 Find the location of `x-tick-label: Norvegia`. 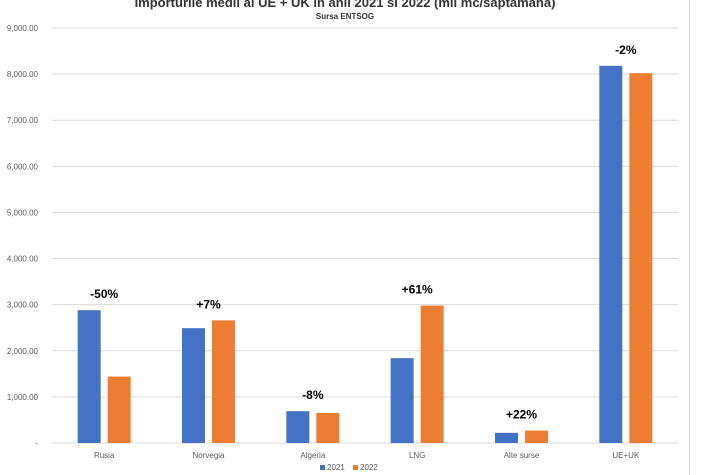

x-tick-label: Norvegia is located at coordinates (208, 455).